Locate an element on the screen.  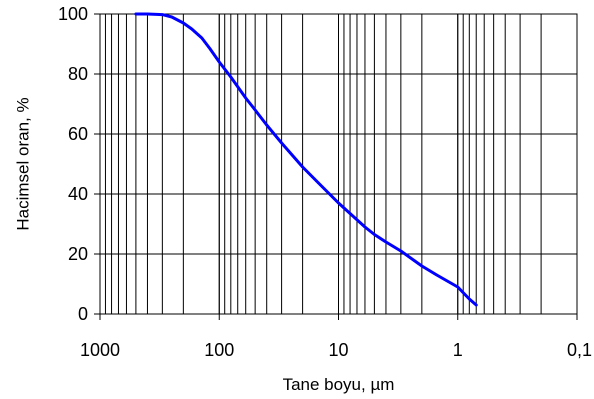
y-axis-title: Hacimsel oran, % is located at coordinates (22, 163).